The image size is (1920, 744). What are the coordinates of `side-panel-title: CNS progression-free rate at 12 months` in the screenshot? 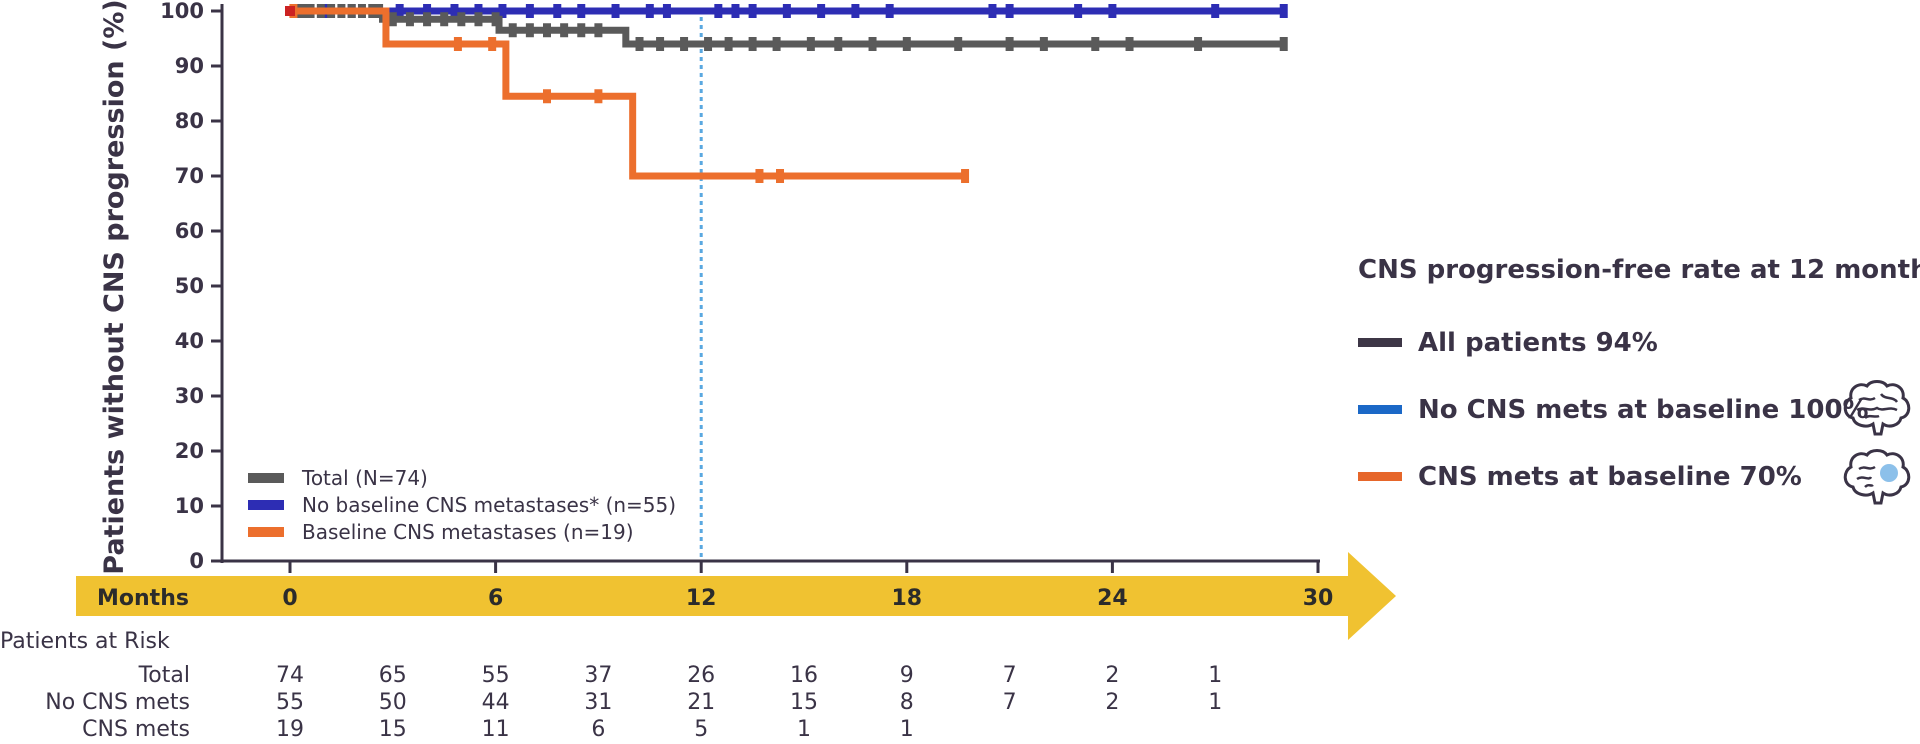 It's located at (1639, 270).